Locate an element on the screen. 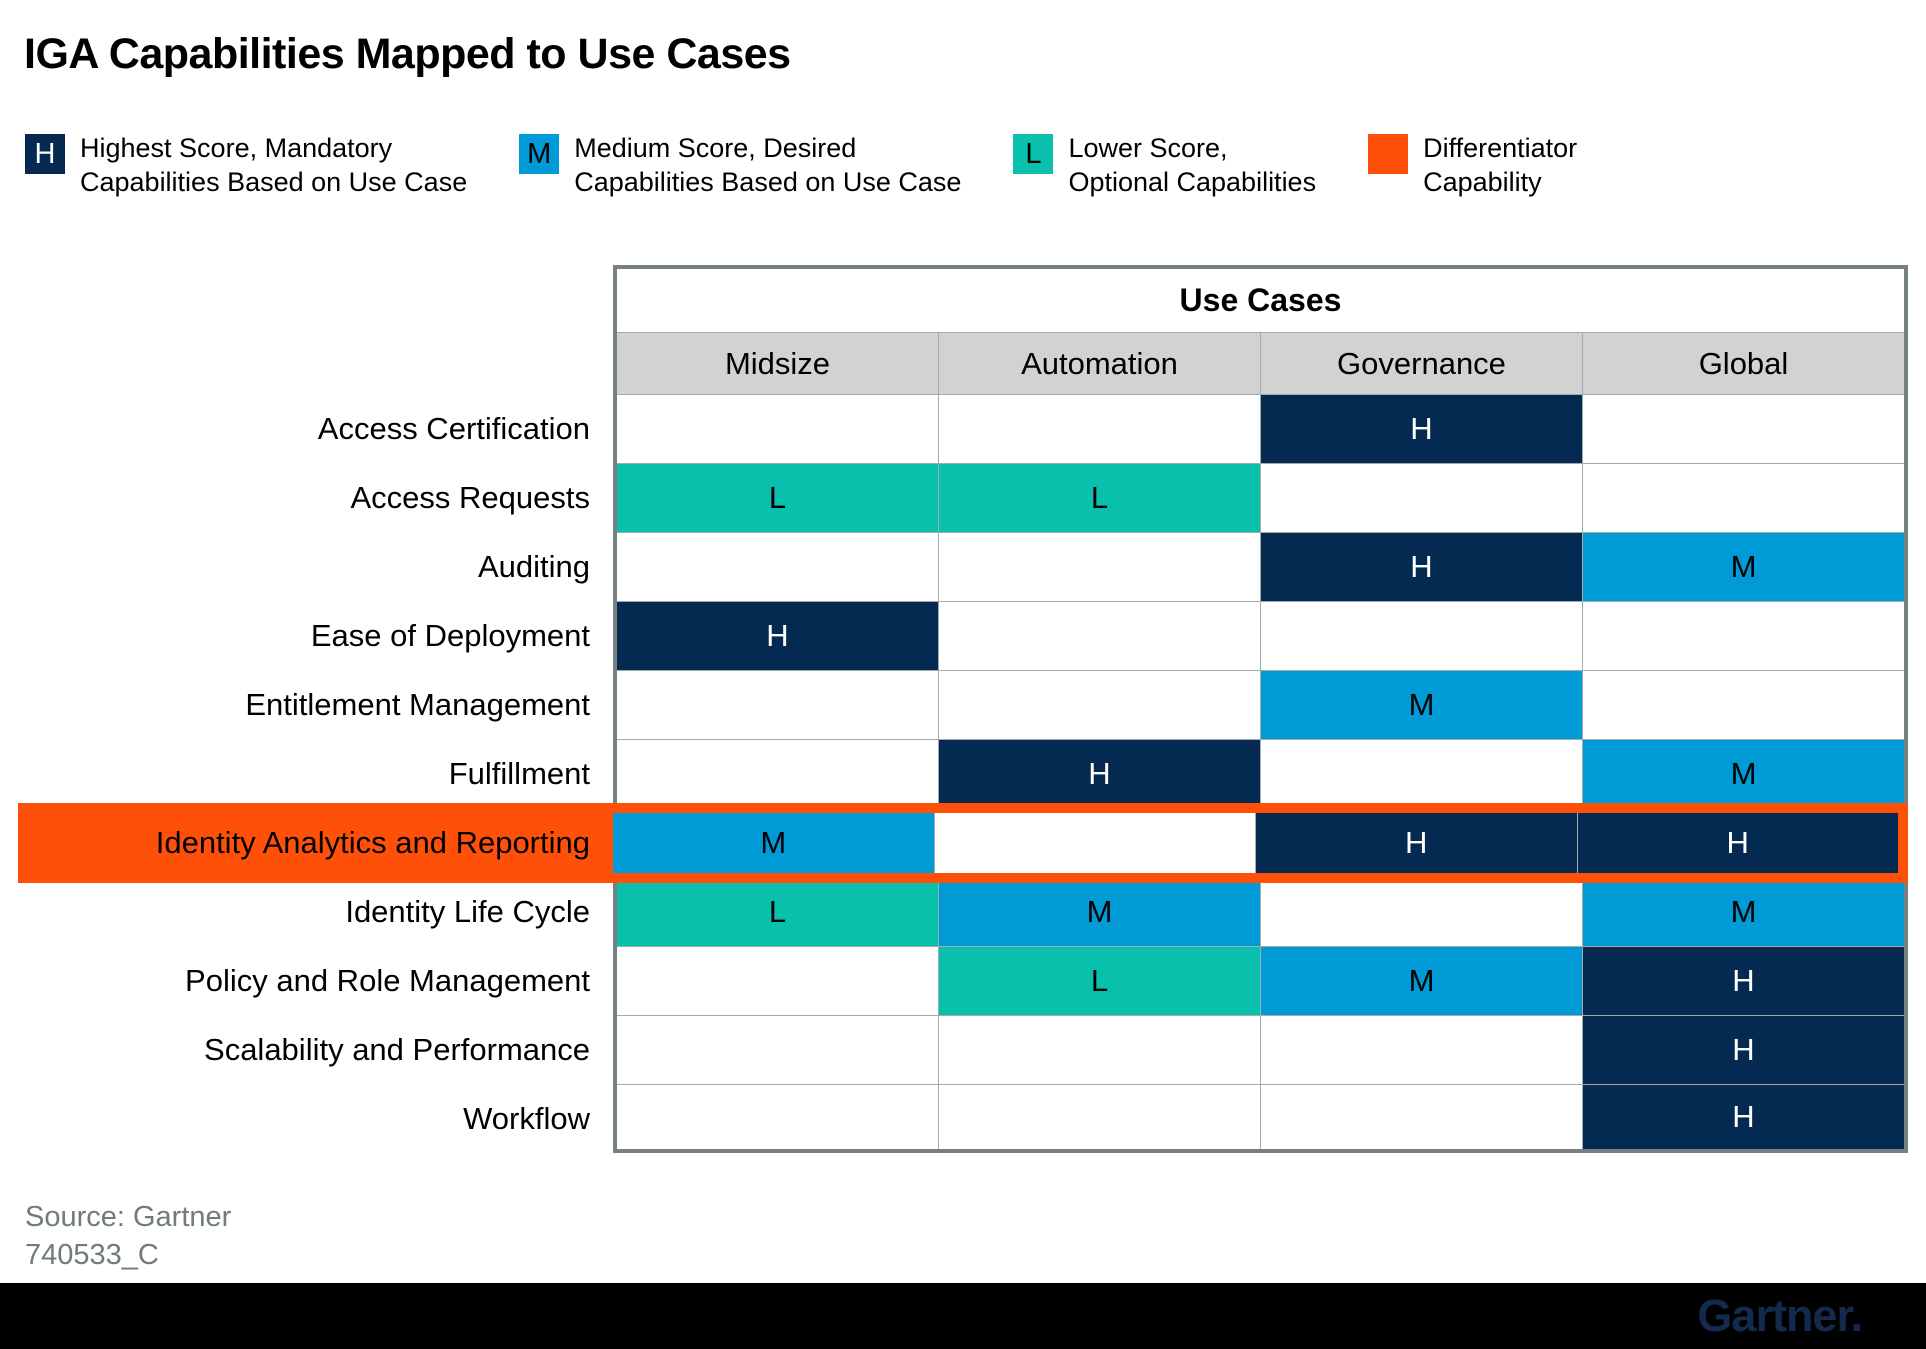 This screenshot has height=1349, width=1926. row-label: Auditing is located at coordinates (533, 566).